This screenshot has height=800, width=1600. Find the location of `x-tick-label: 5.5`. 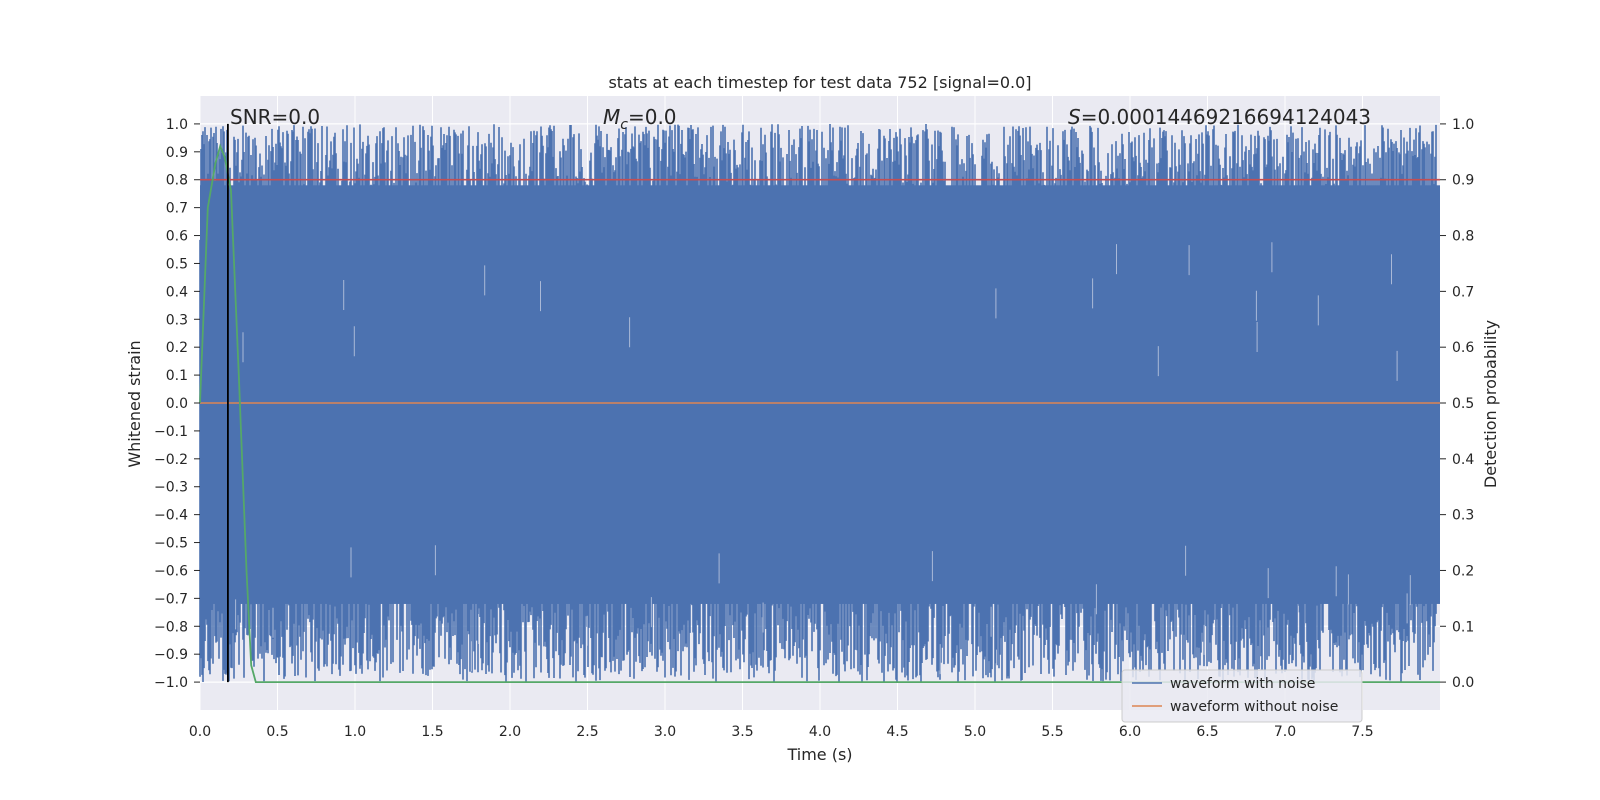

x-tick-label: 5.5 is located at coordinates (1052, 732).